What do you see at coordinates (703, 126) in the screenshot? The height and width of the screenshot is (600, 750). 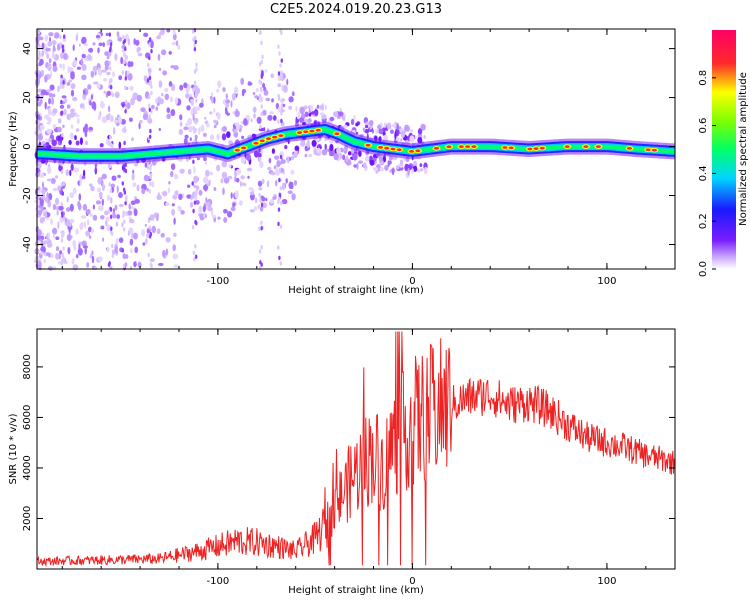 I see `colorbar-tick-label: 0.6` at bounding box center [703, 126].